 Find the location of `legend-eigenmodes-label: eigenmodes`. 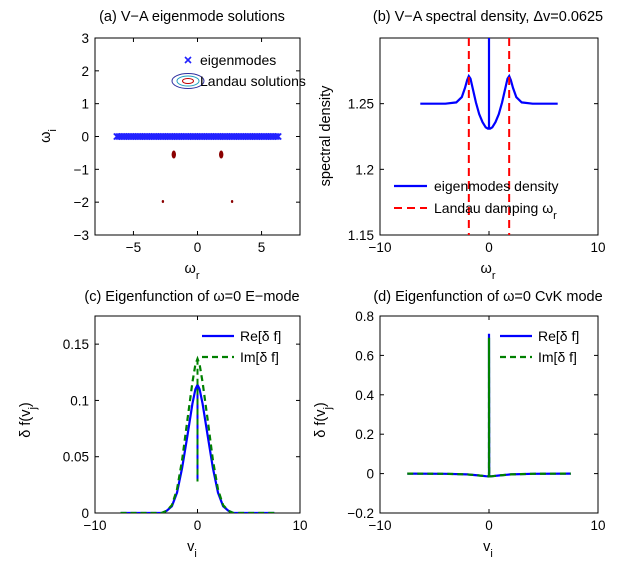

legend-eigenmodes-label: eigenmodes is located at coordinates (238, 60).